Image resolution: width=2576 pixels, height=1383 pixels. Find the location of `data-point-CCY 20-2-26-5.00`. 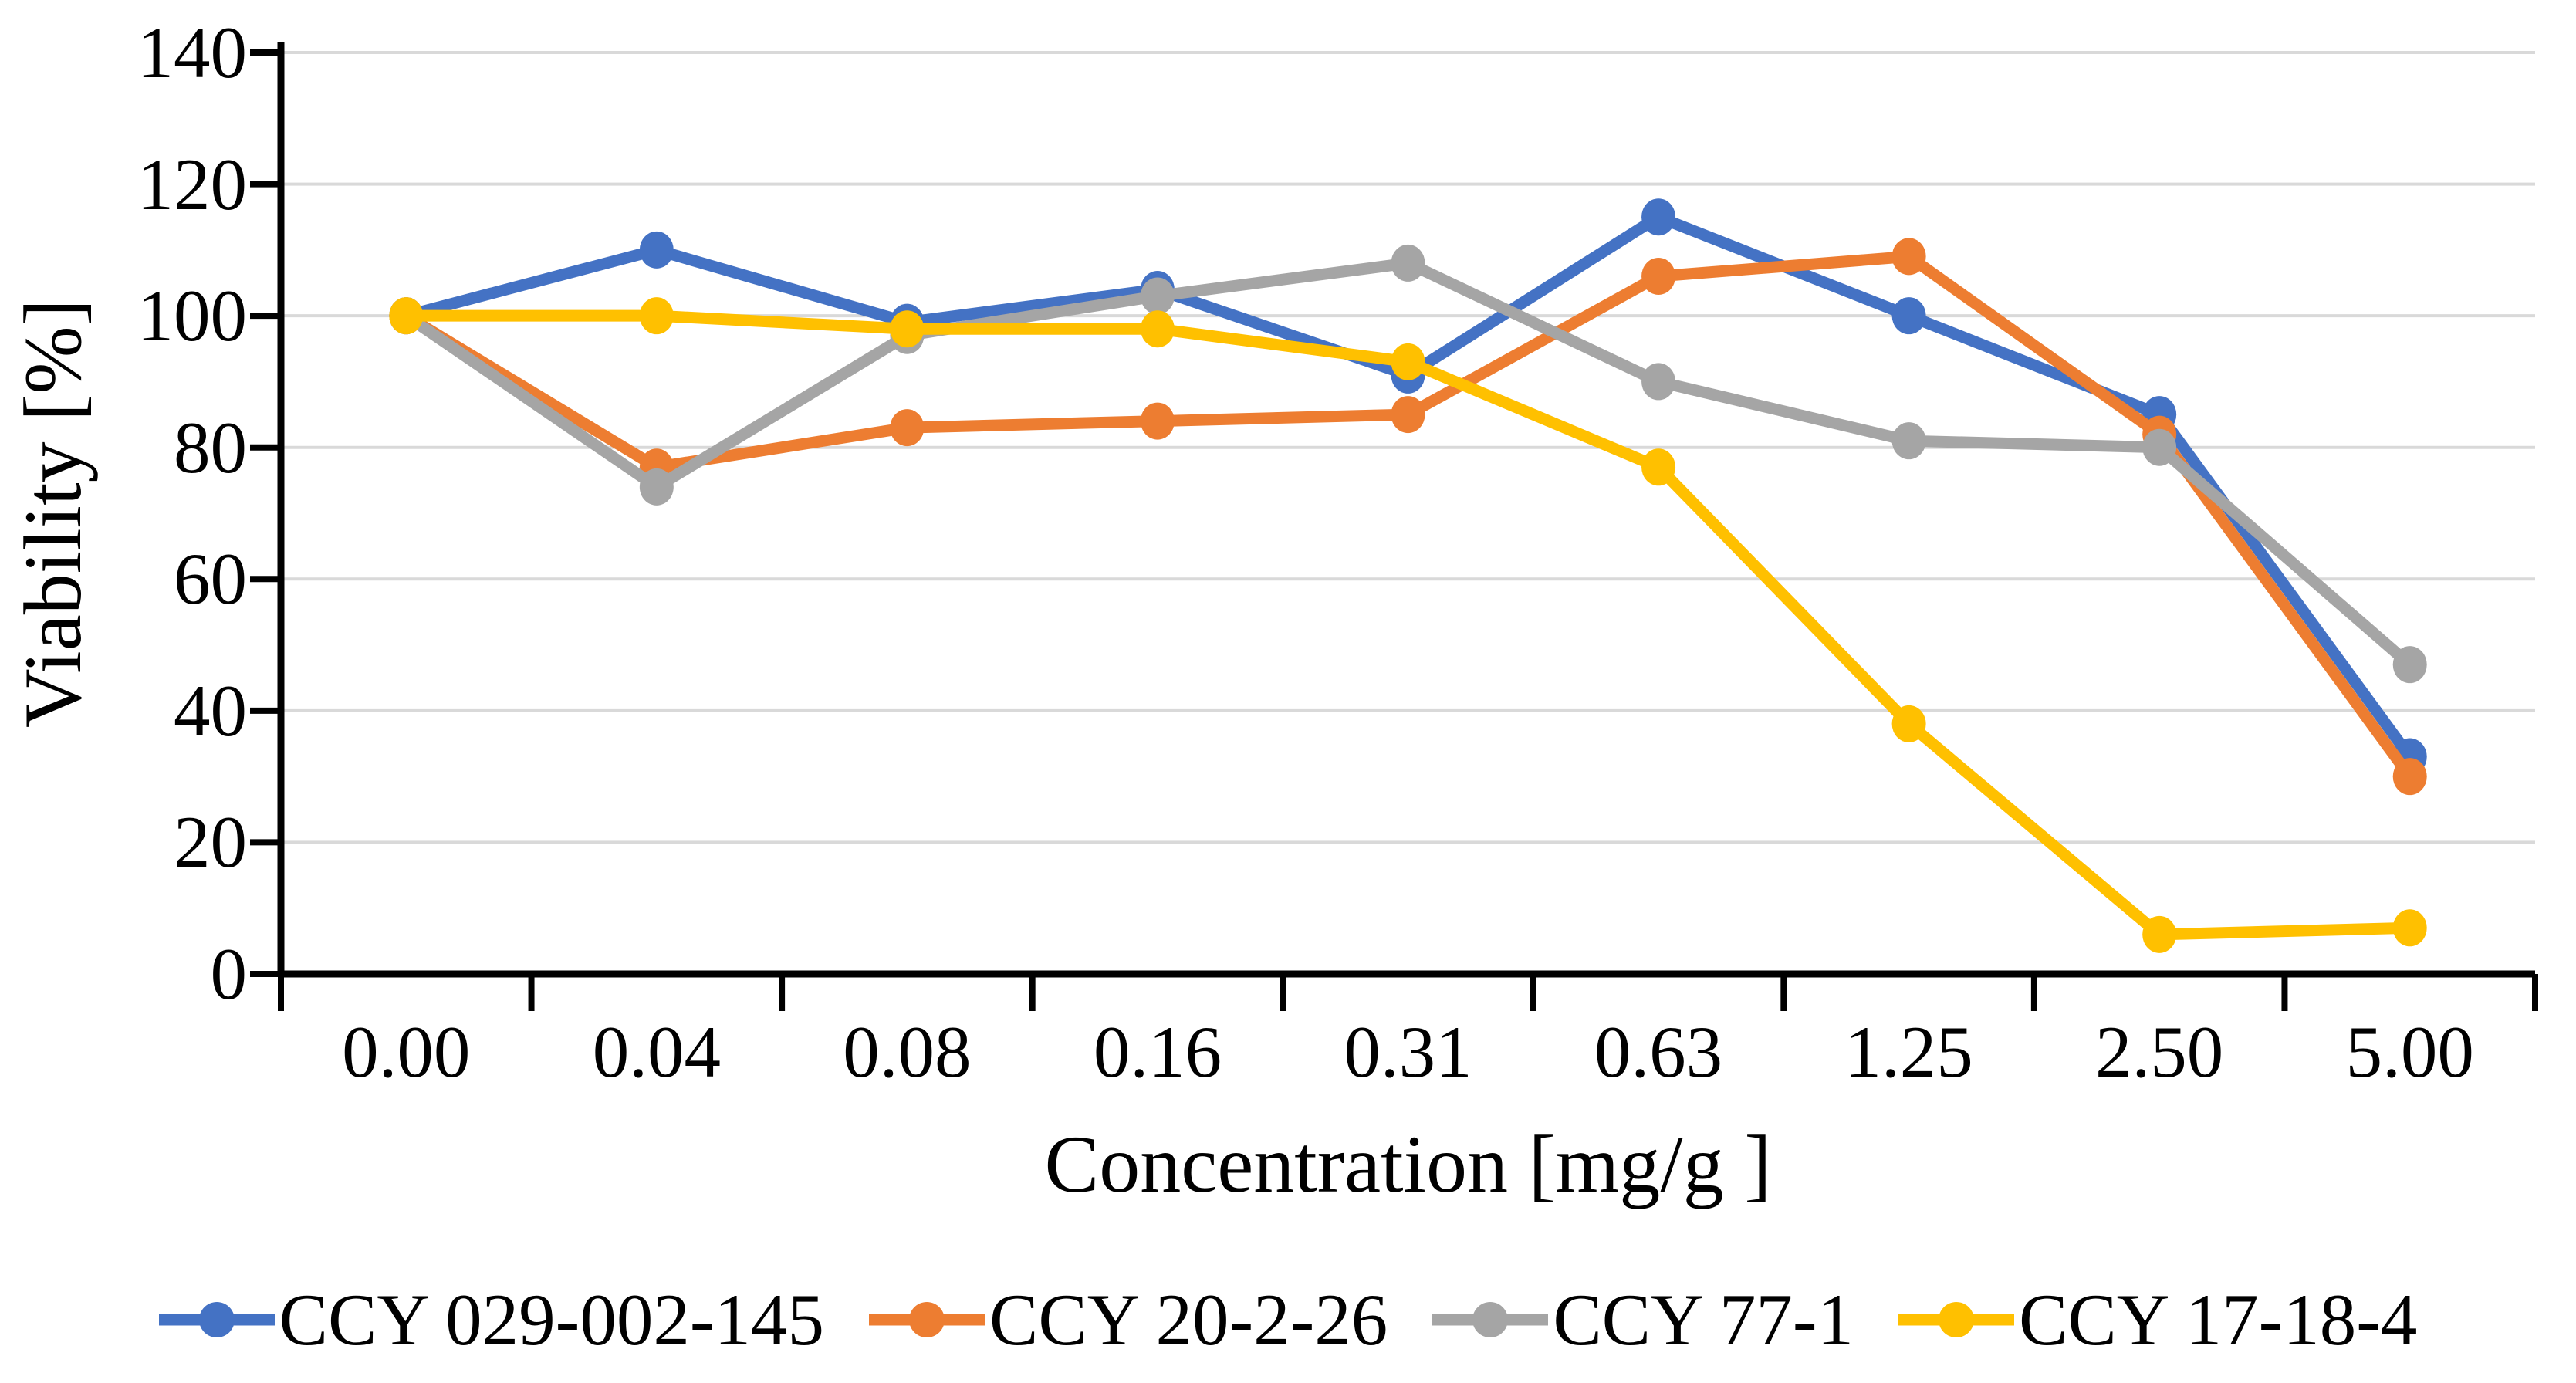

data-point-CCY 20-2-26-5.00 is located at coordinates (2409, 777).